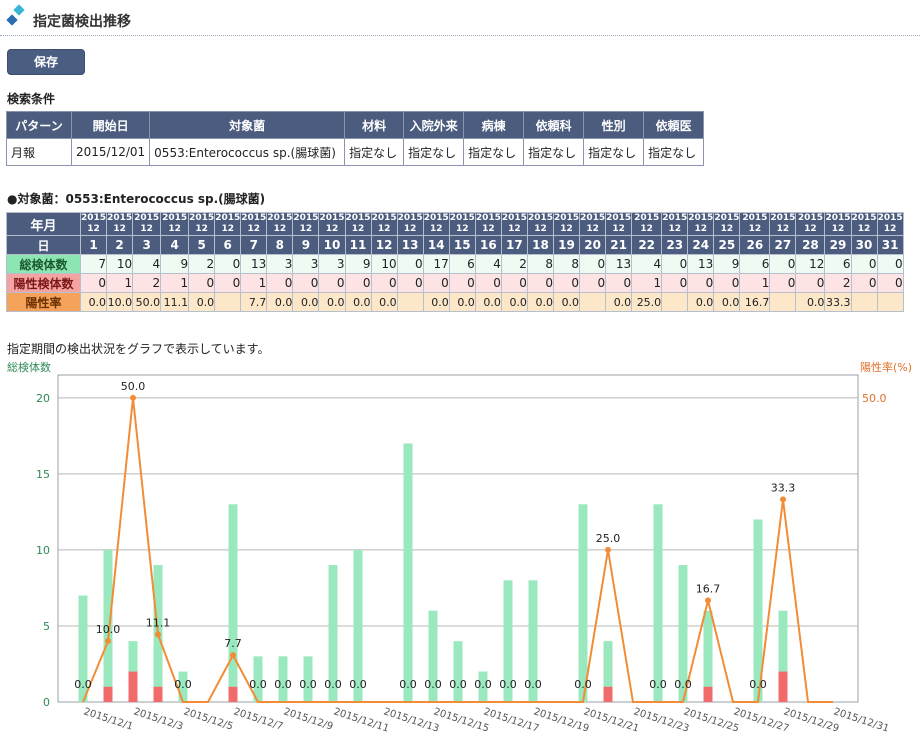 The height and width of the screenshot is (740, 920). What do you see at coordinates (838, 302) in the screenshot?
I see `rate-cell: 33.3` at bounding box center [838, 302].